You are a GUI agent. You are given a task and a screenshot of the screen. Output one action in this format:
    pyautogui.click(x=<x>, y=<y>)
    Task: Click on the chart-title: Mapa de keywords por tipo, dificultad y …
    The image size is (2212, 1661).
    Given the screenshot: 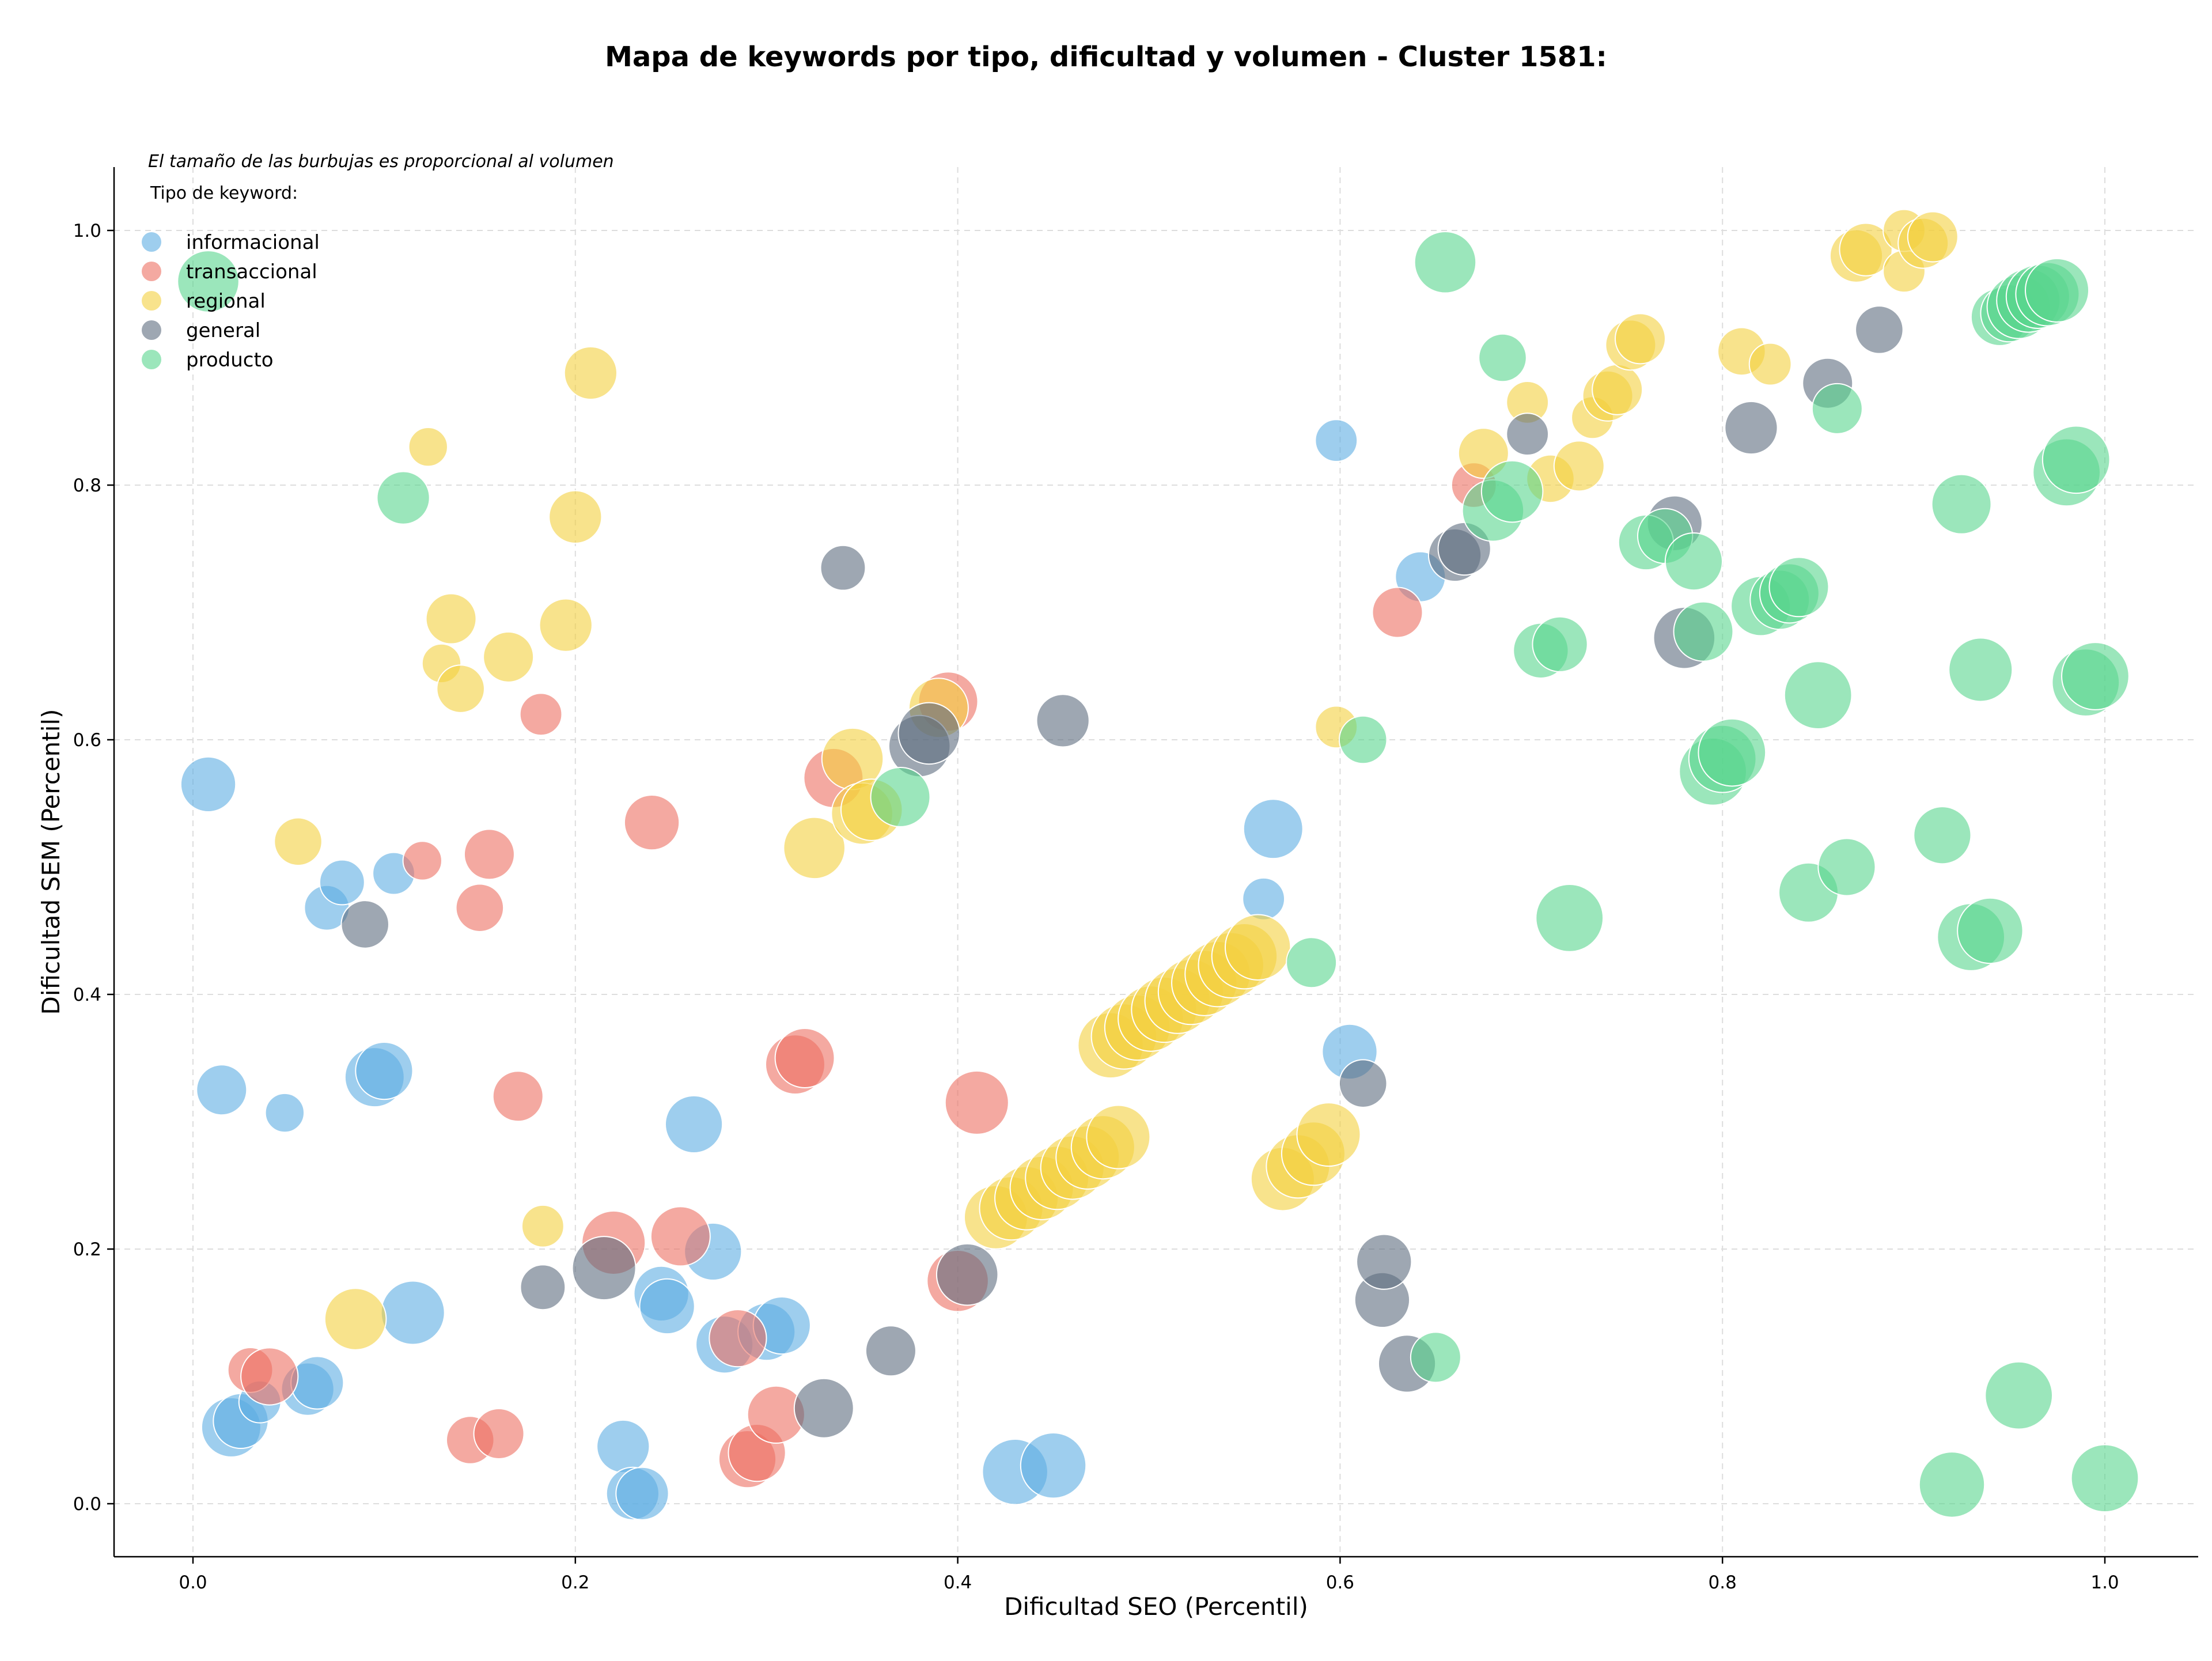 What is the action you would take?
    pyautogui.click(x=1106, y=57)
    